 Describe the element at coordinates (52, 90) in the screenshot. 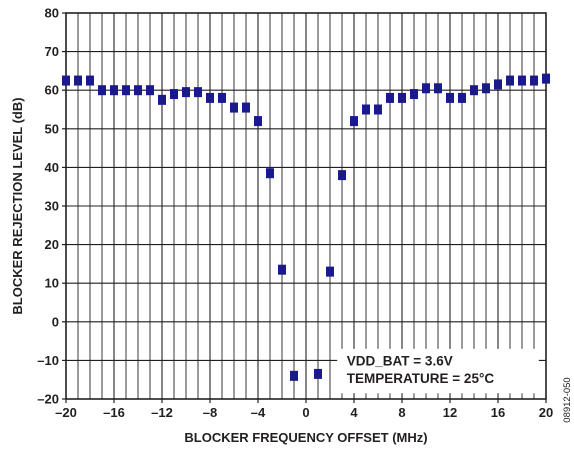

I see `y-tick-label: 60` at that location.